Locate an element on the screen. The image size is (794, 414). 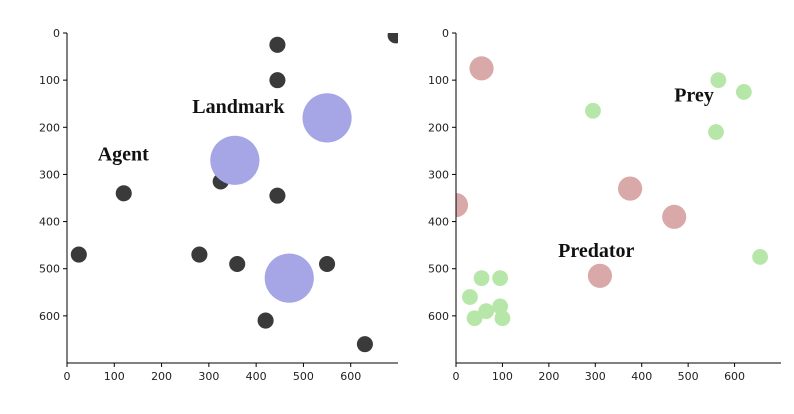
annotation-predator: Predator is located at coordinates (596, 251).